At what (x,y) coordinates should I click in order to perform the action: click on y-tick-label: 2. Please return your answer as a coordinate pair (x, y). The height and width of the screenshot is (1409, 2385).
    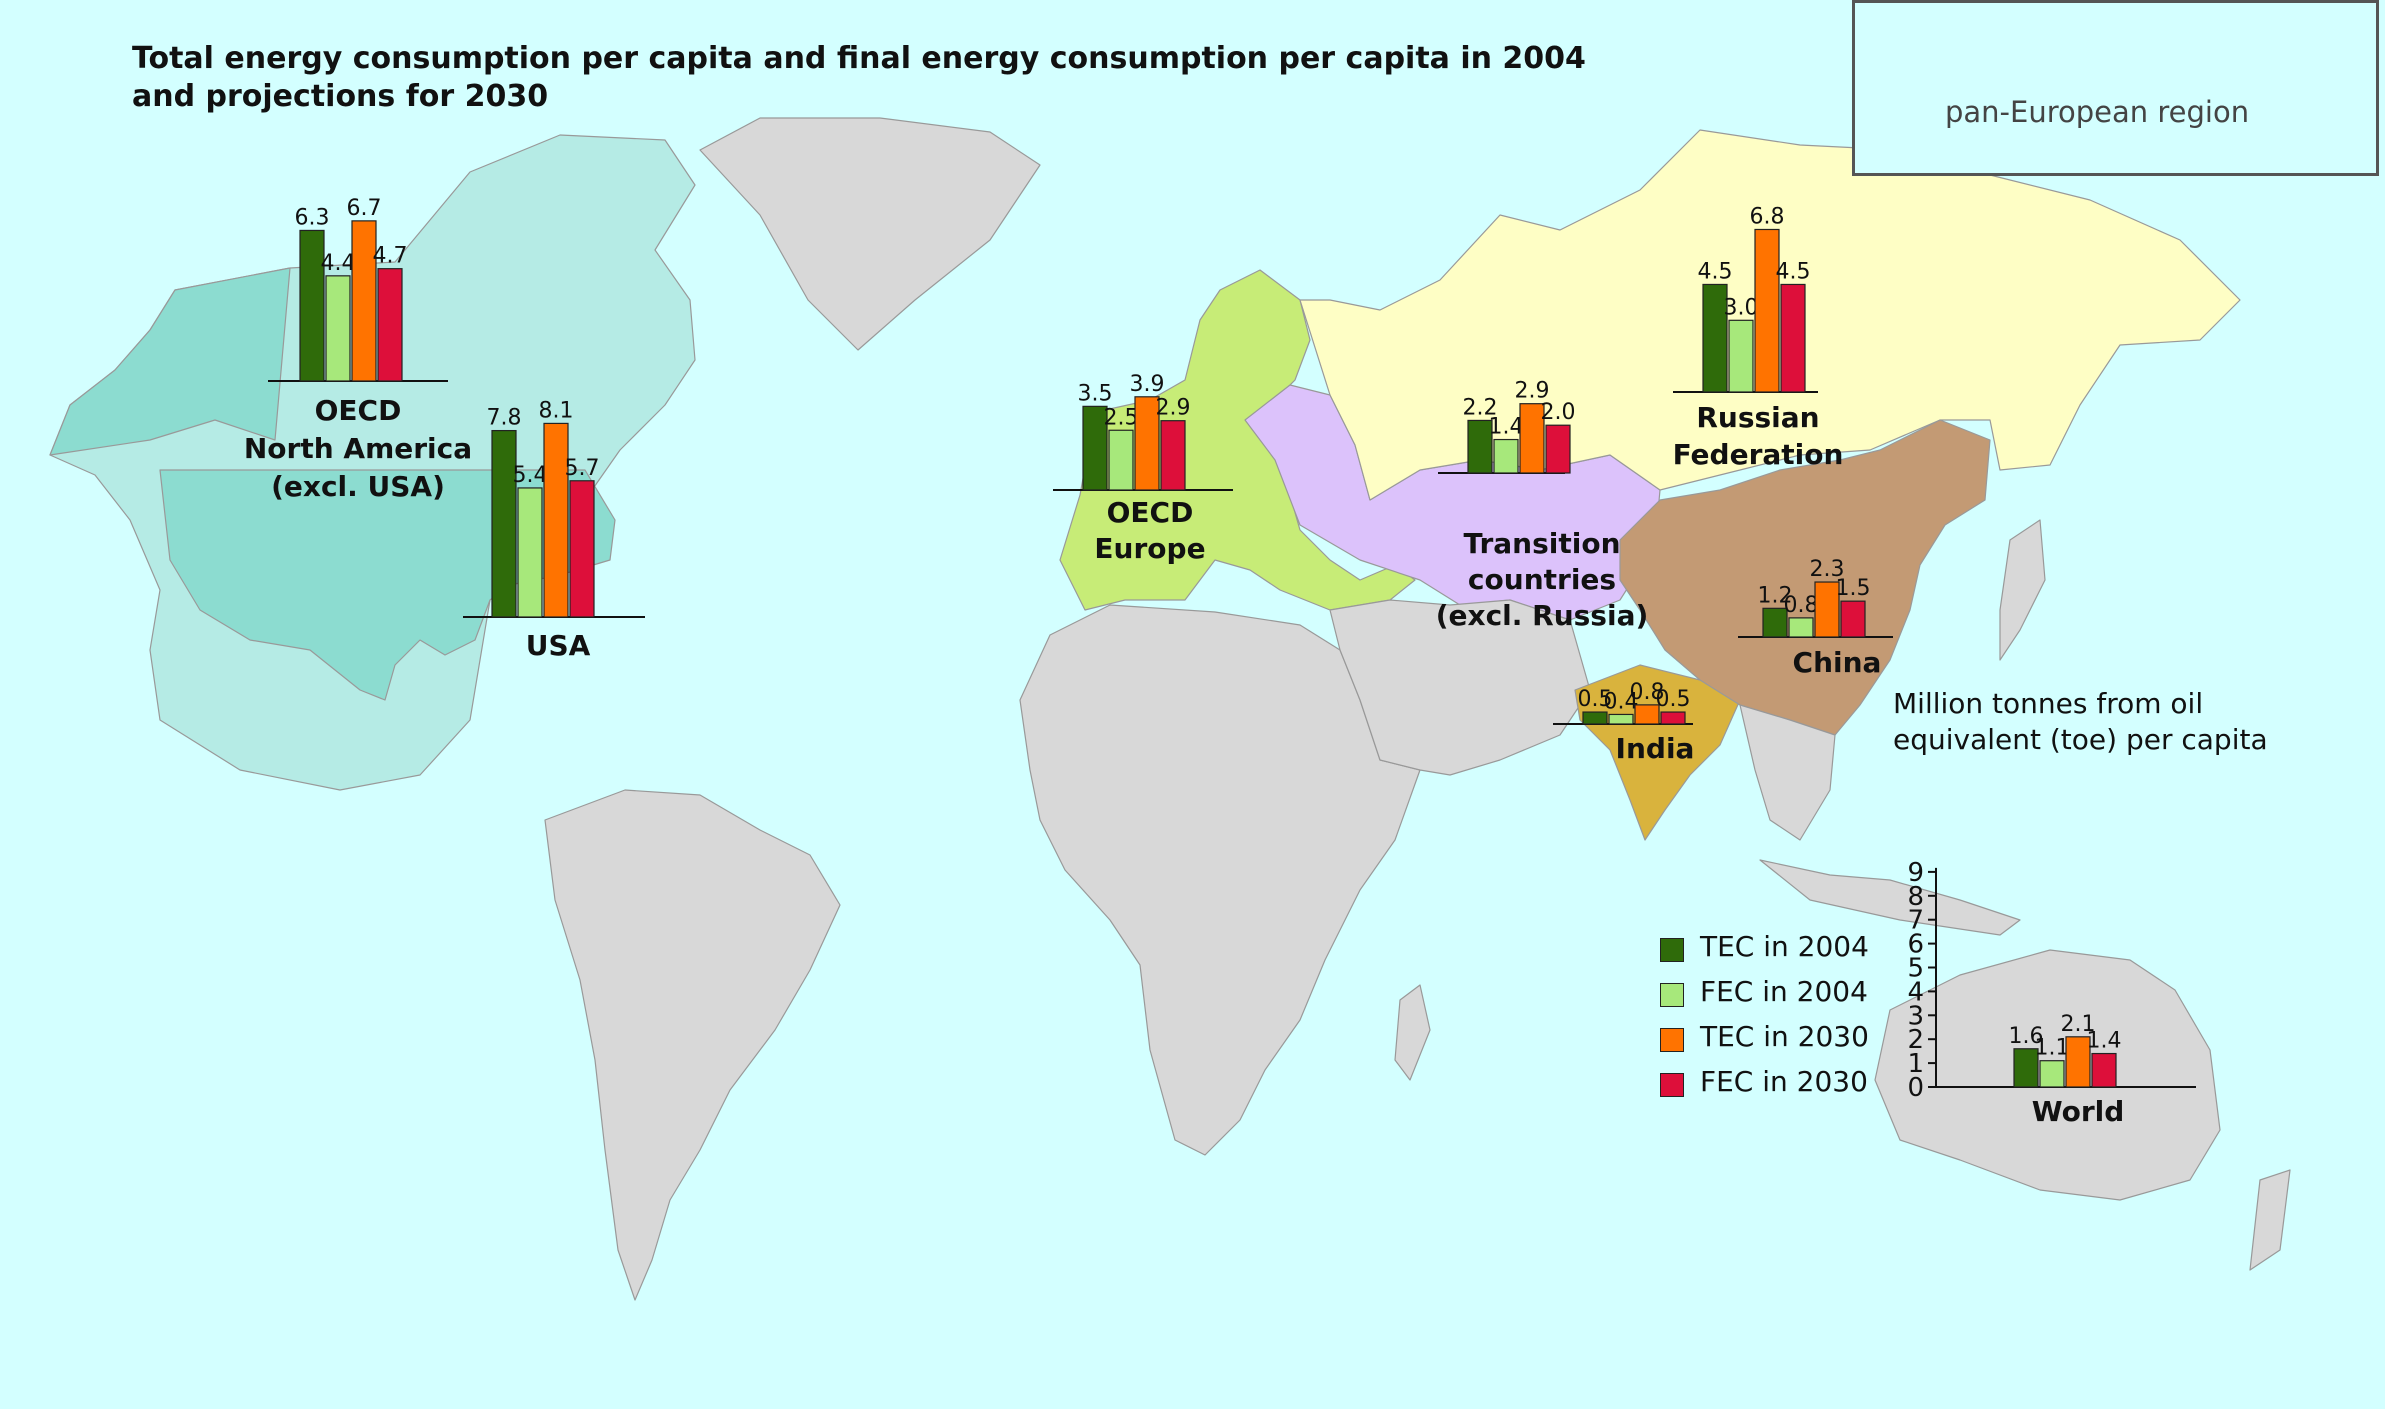
    Looking at the image, I should click on (1915, 1040).